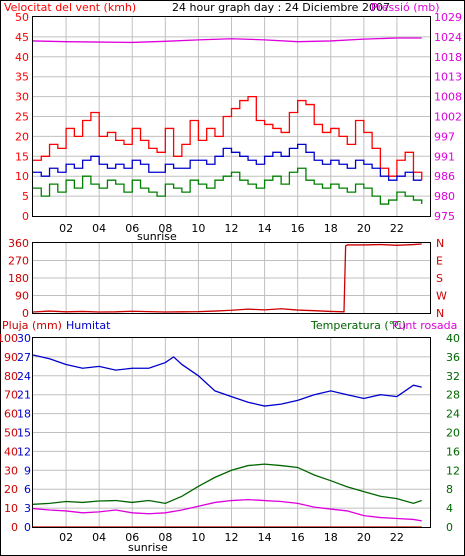 Image resolution: width=465 pixels, height=556 pixels. Describe the element at coordinates (11, 451) in the screenshot. I see `rain-tick-label: 40` at that location.